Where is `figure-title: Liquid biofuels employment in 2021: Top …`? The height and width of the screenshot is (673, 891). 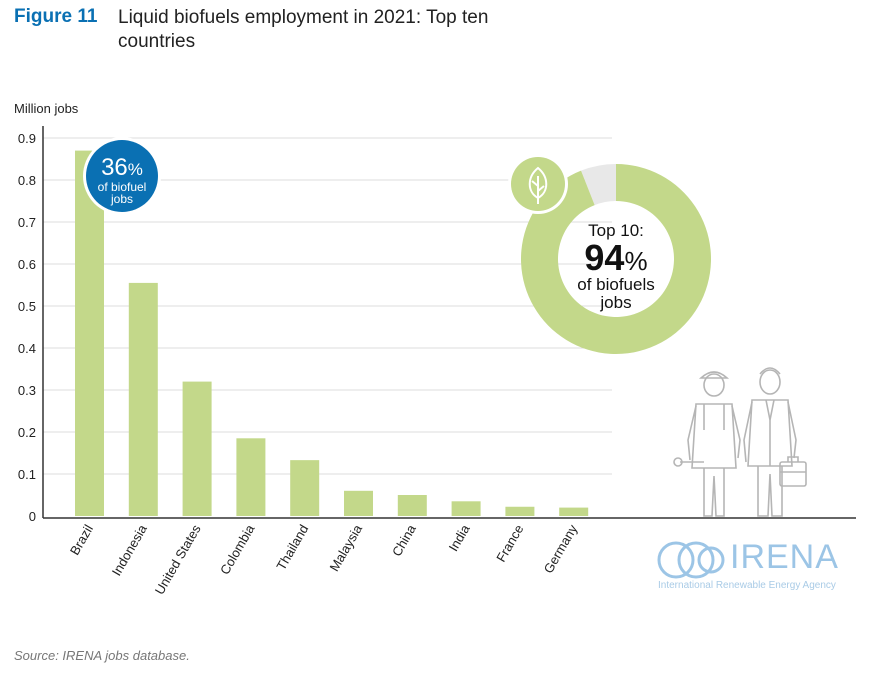 figure-title: Liquid biofuels employment in 2021: Top … is located at coordinates (303, 29).